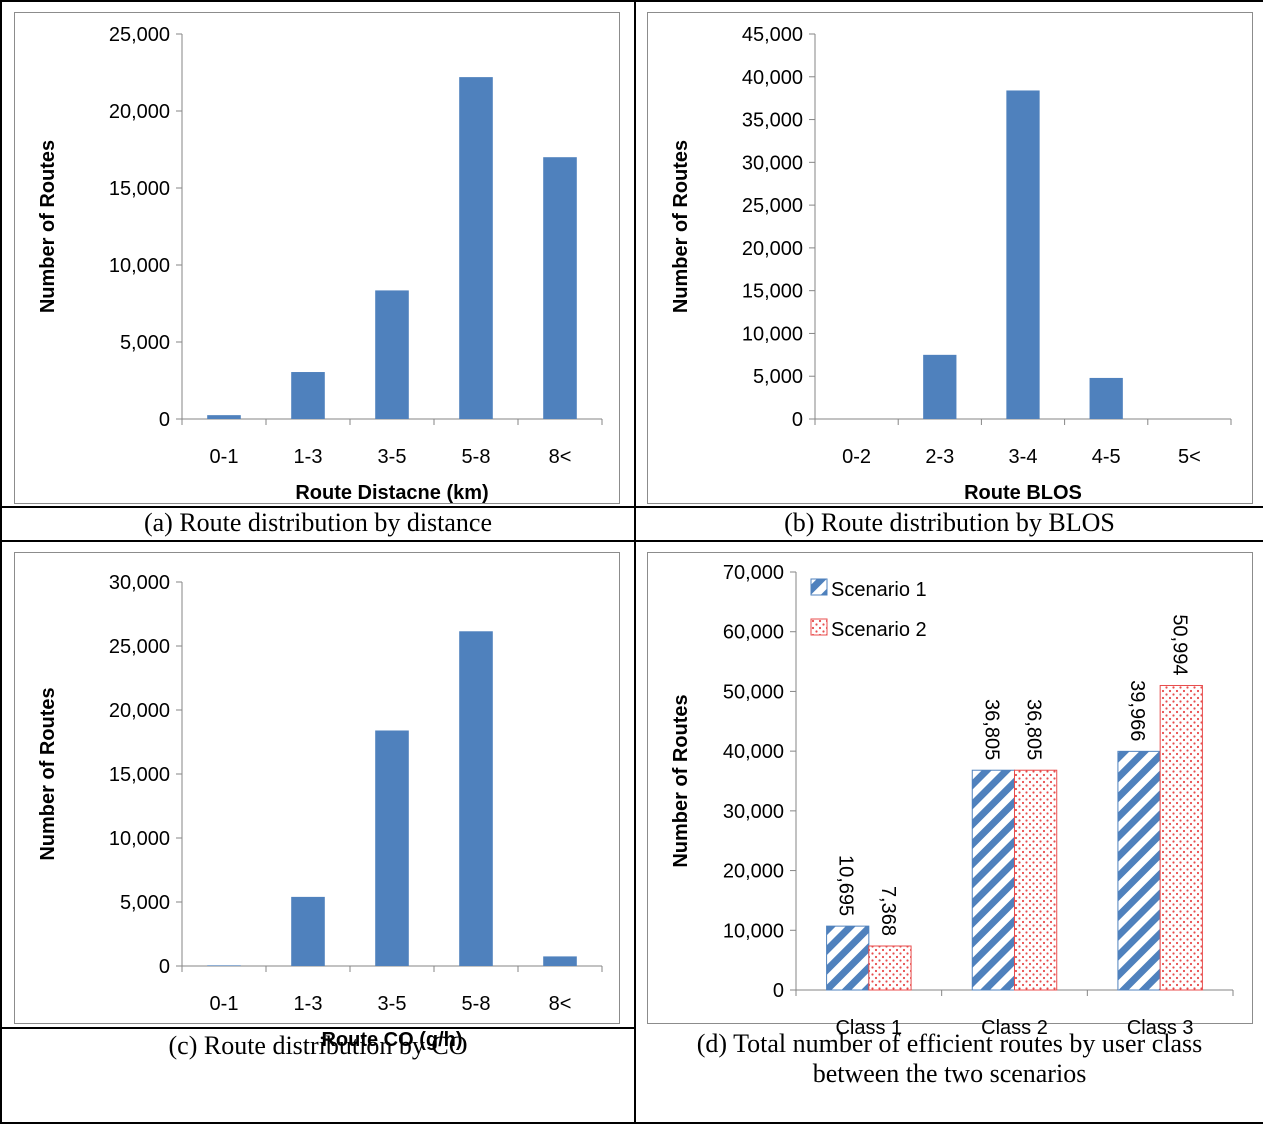 This screenshot has height=1124, width=1263. I want to click on legend-label: Scenario 2, so click(879, 630).